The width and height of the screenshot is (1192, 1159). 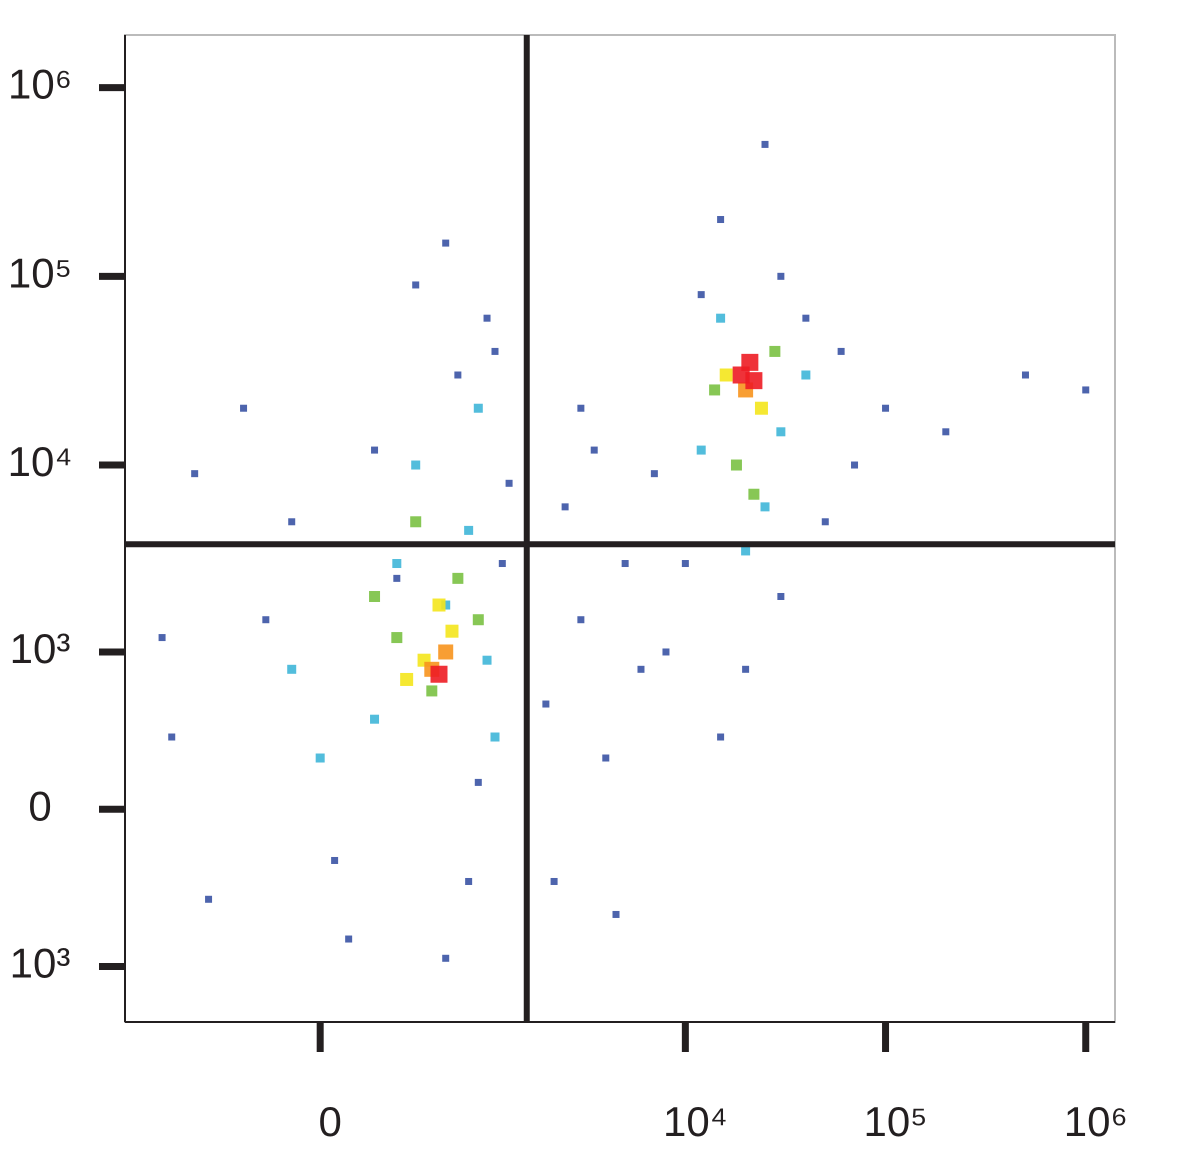 I want to click on x-tick-label: 10⁵, so click(x=895, y=1121).